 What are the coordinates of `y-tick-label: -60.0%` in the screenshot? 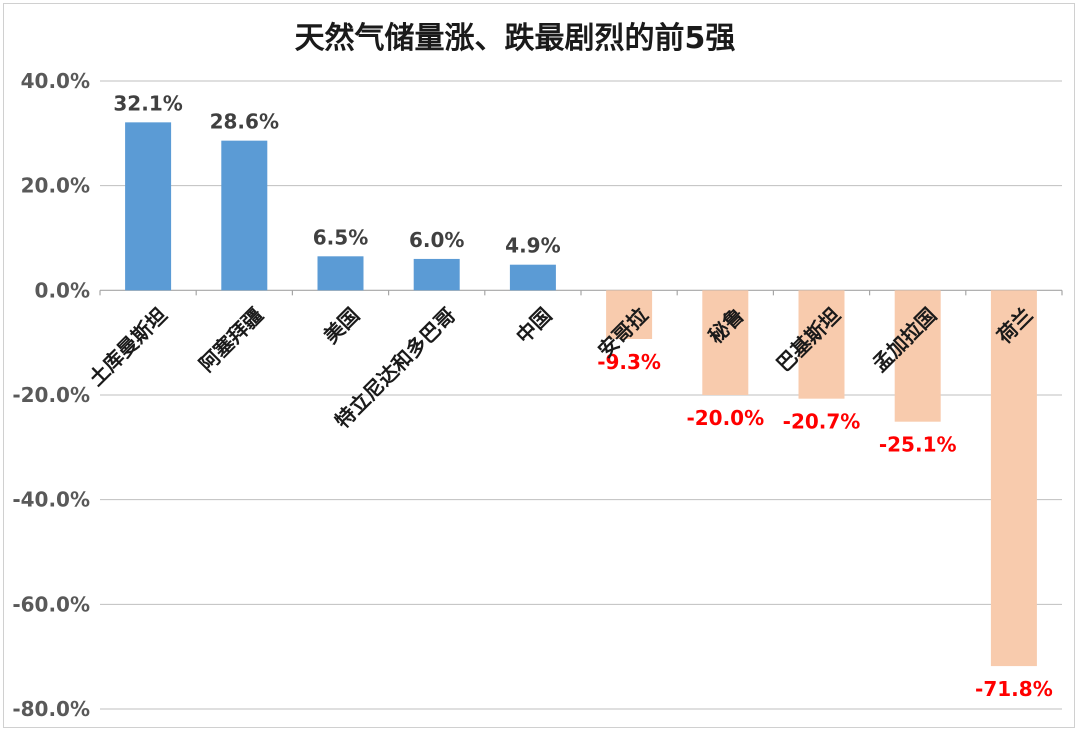 It's located at (51, 604).